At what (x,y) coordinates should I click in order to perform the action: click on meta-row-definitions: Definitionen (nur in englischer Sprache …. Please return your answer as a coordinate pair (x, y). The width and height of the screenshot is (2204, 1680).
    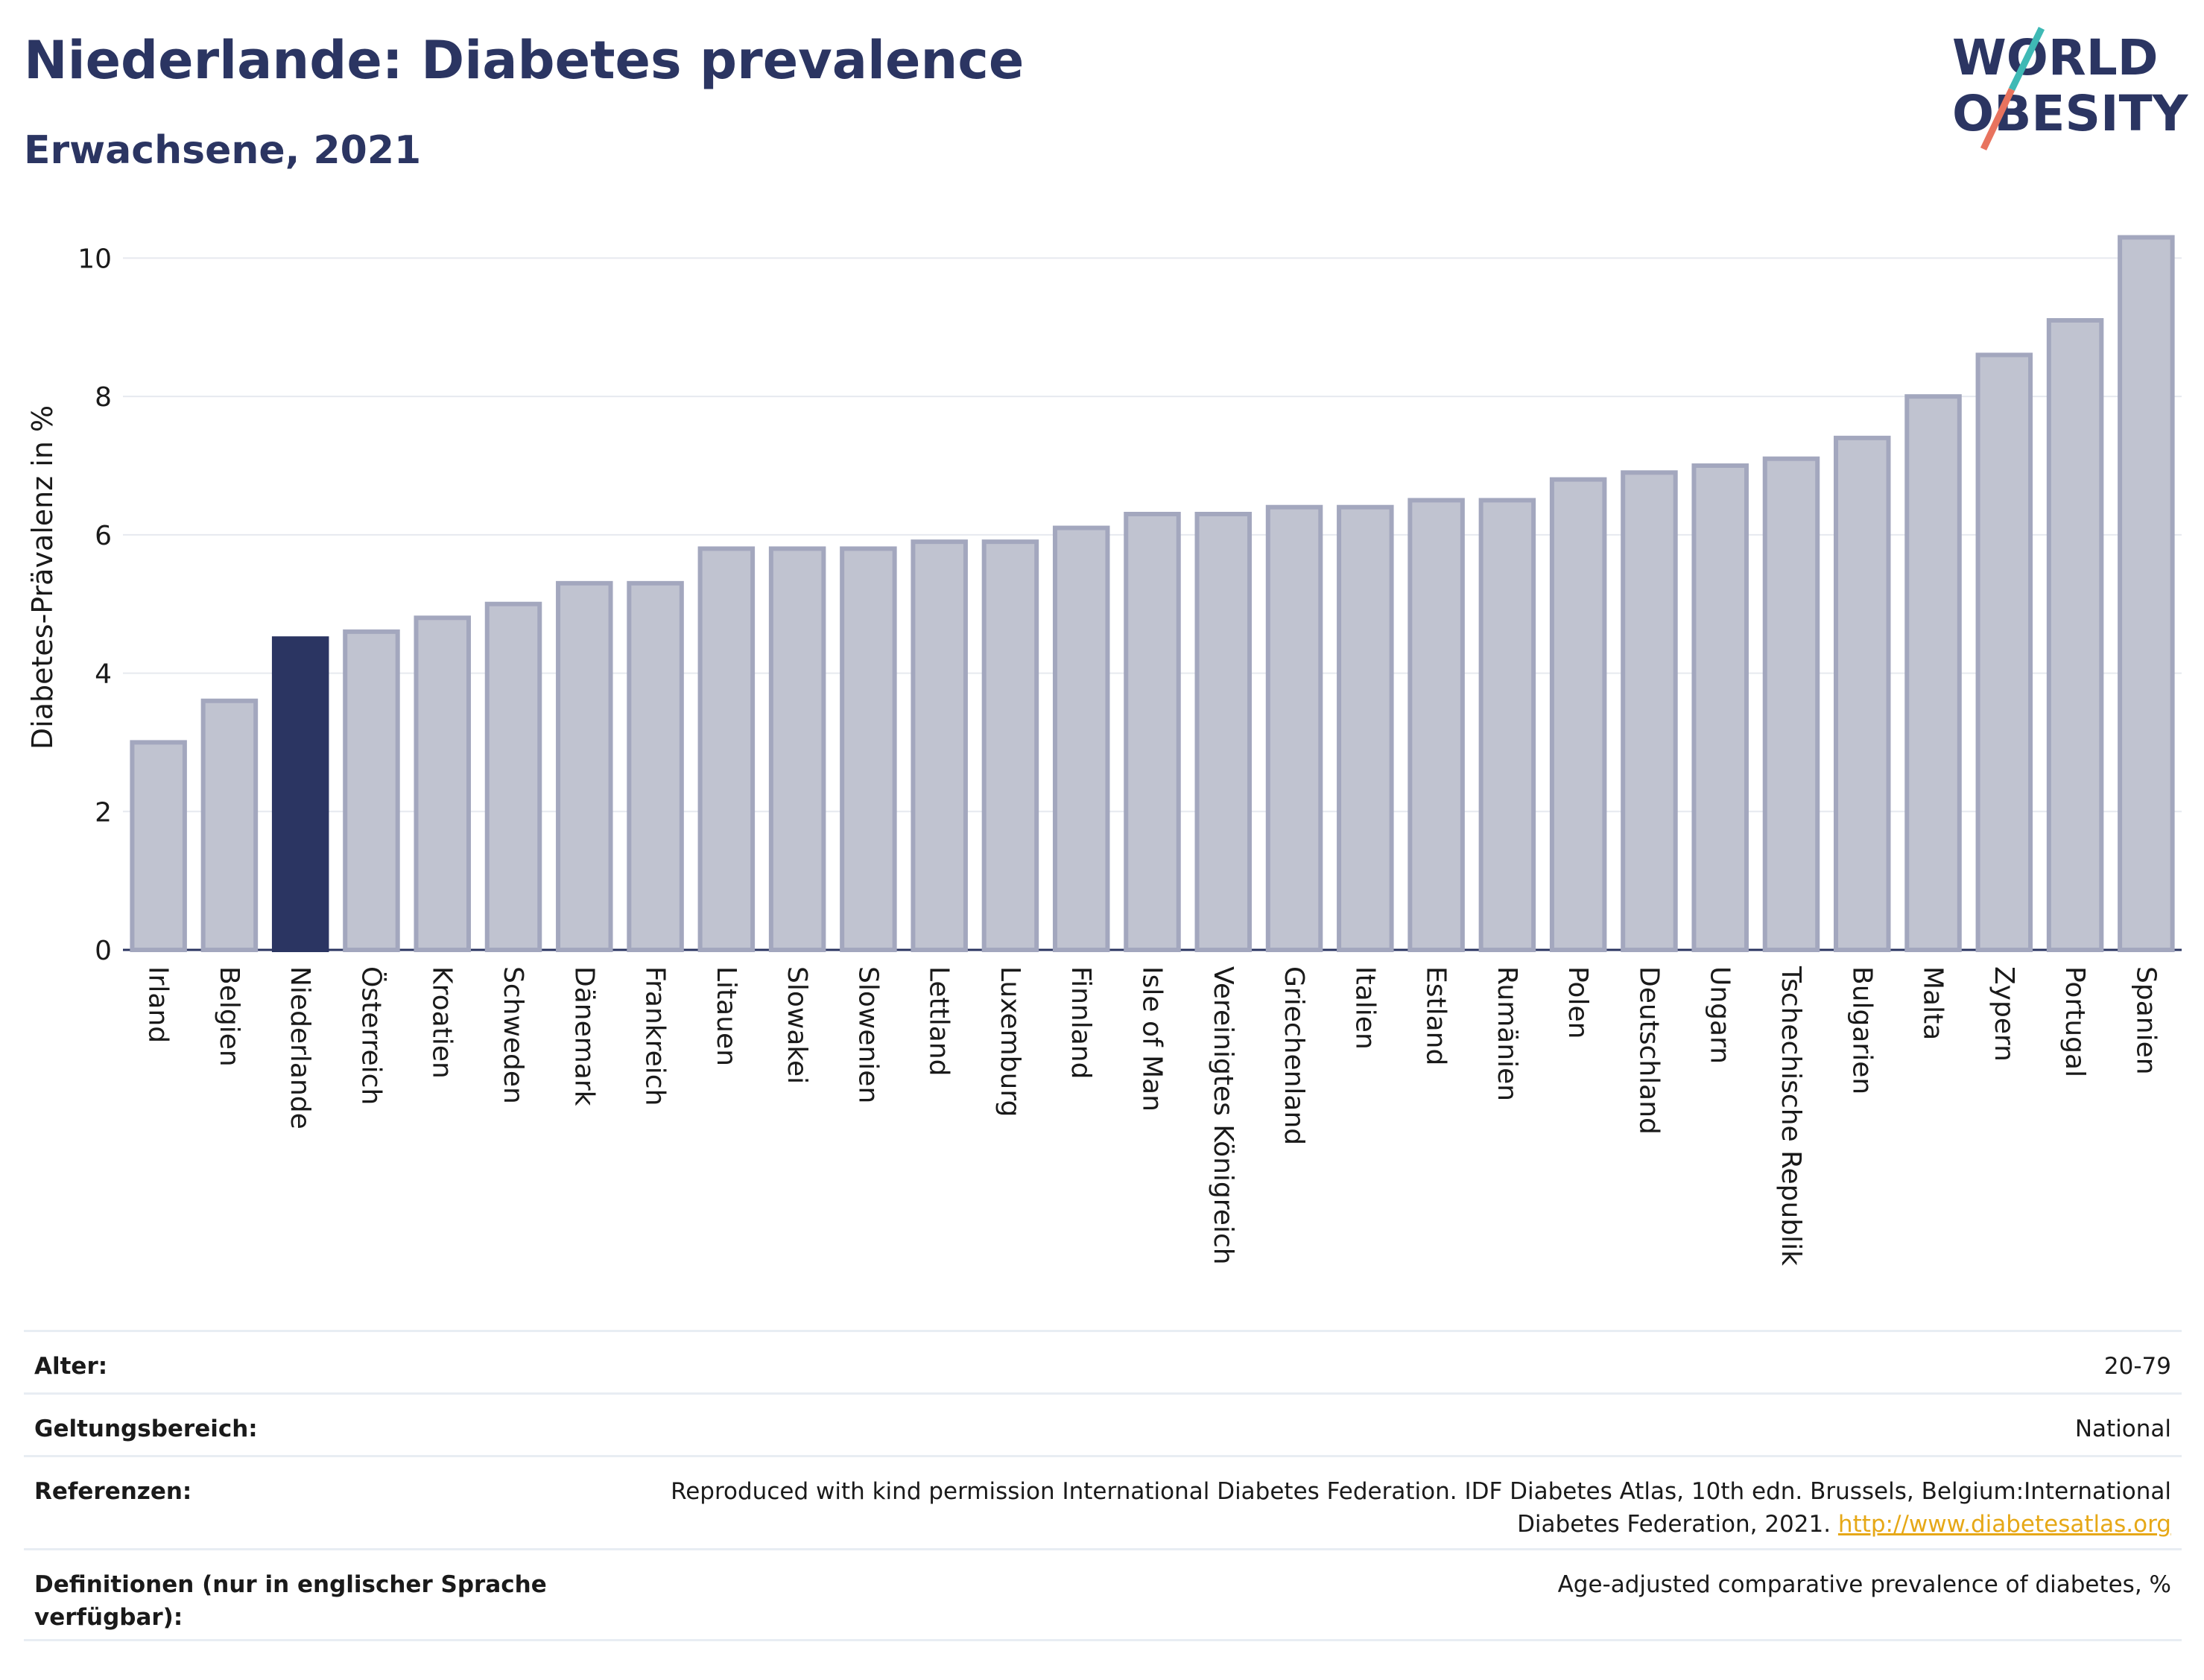
    Looking at the image, I should click on (1103, 1594).